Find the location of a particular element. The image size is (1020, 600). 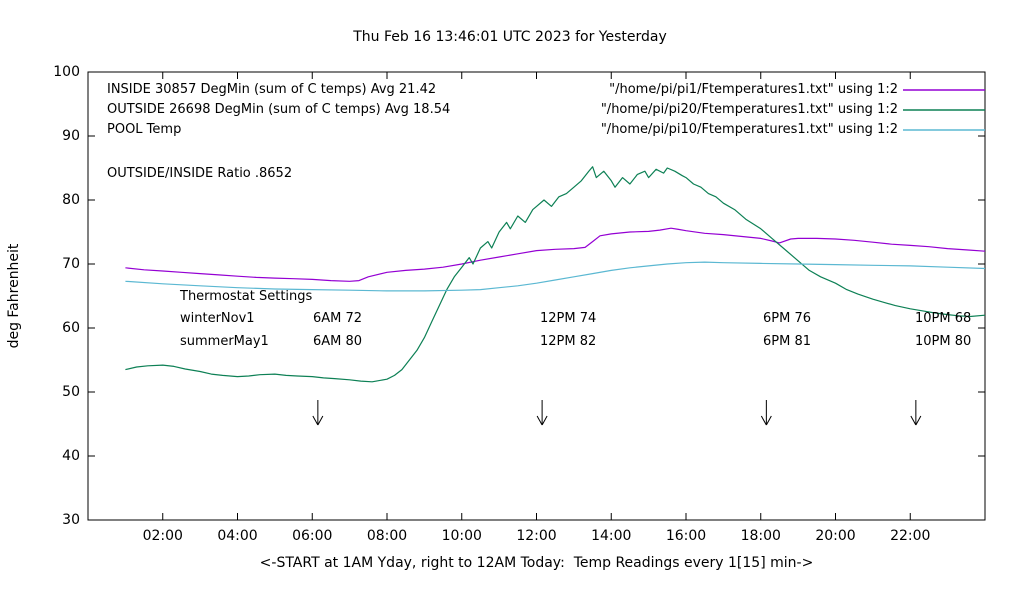

y-tick-label: 80 is located at coordinates (71, 200).